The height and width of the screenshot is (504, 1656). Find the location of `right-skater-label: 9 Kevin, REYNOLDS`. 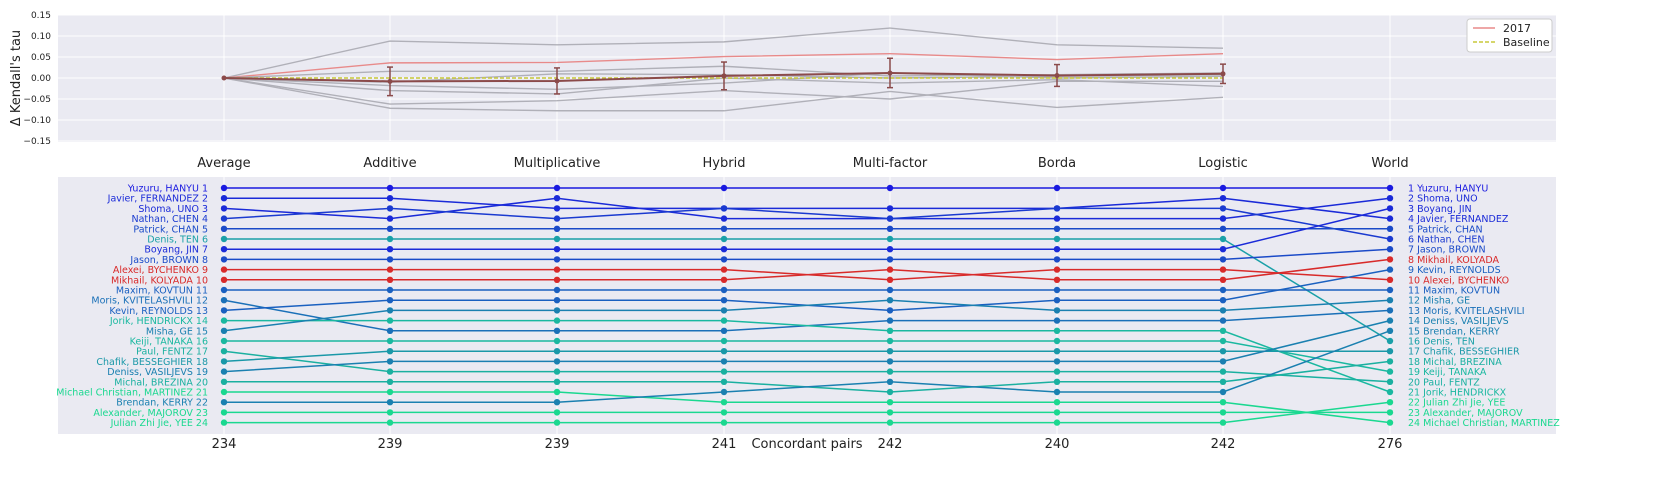

right-skater-label: 9 Kevin, REYNOLDS is located at coordinates (1454, 270).